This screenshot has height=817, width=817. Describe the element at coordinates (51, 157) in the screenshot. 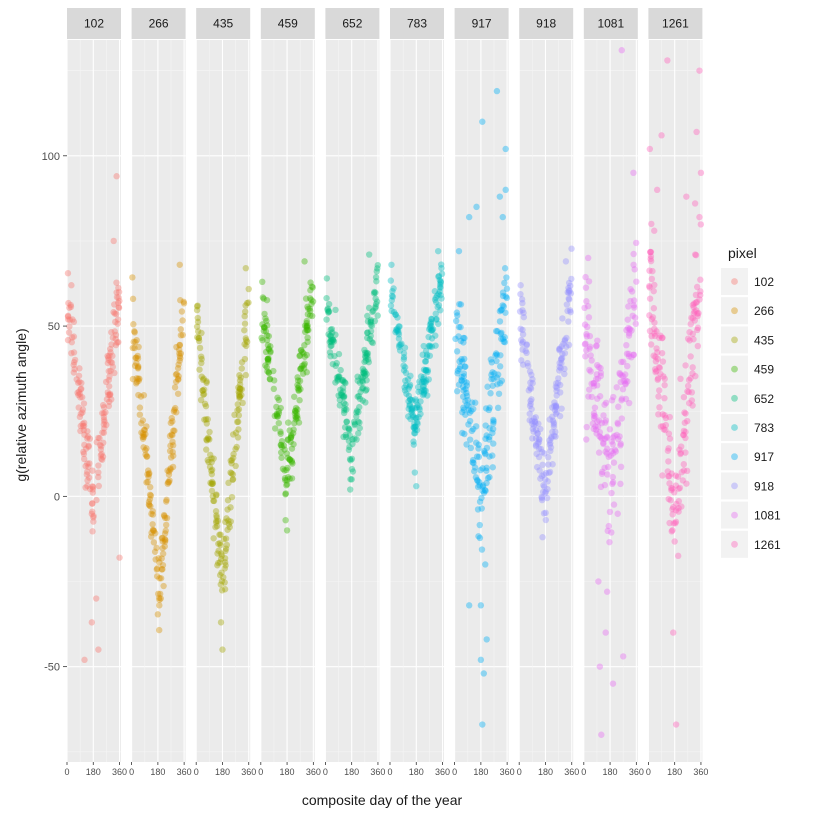

I see `y-tick-label: 100` at that location.